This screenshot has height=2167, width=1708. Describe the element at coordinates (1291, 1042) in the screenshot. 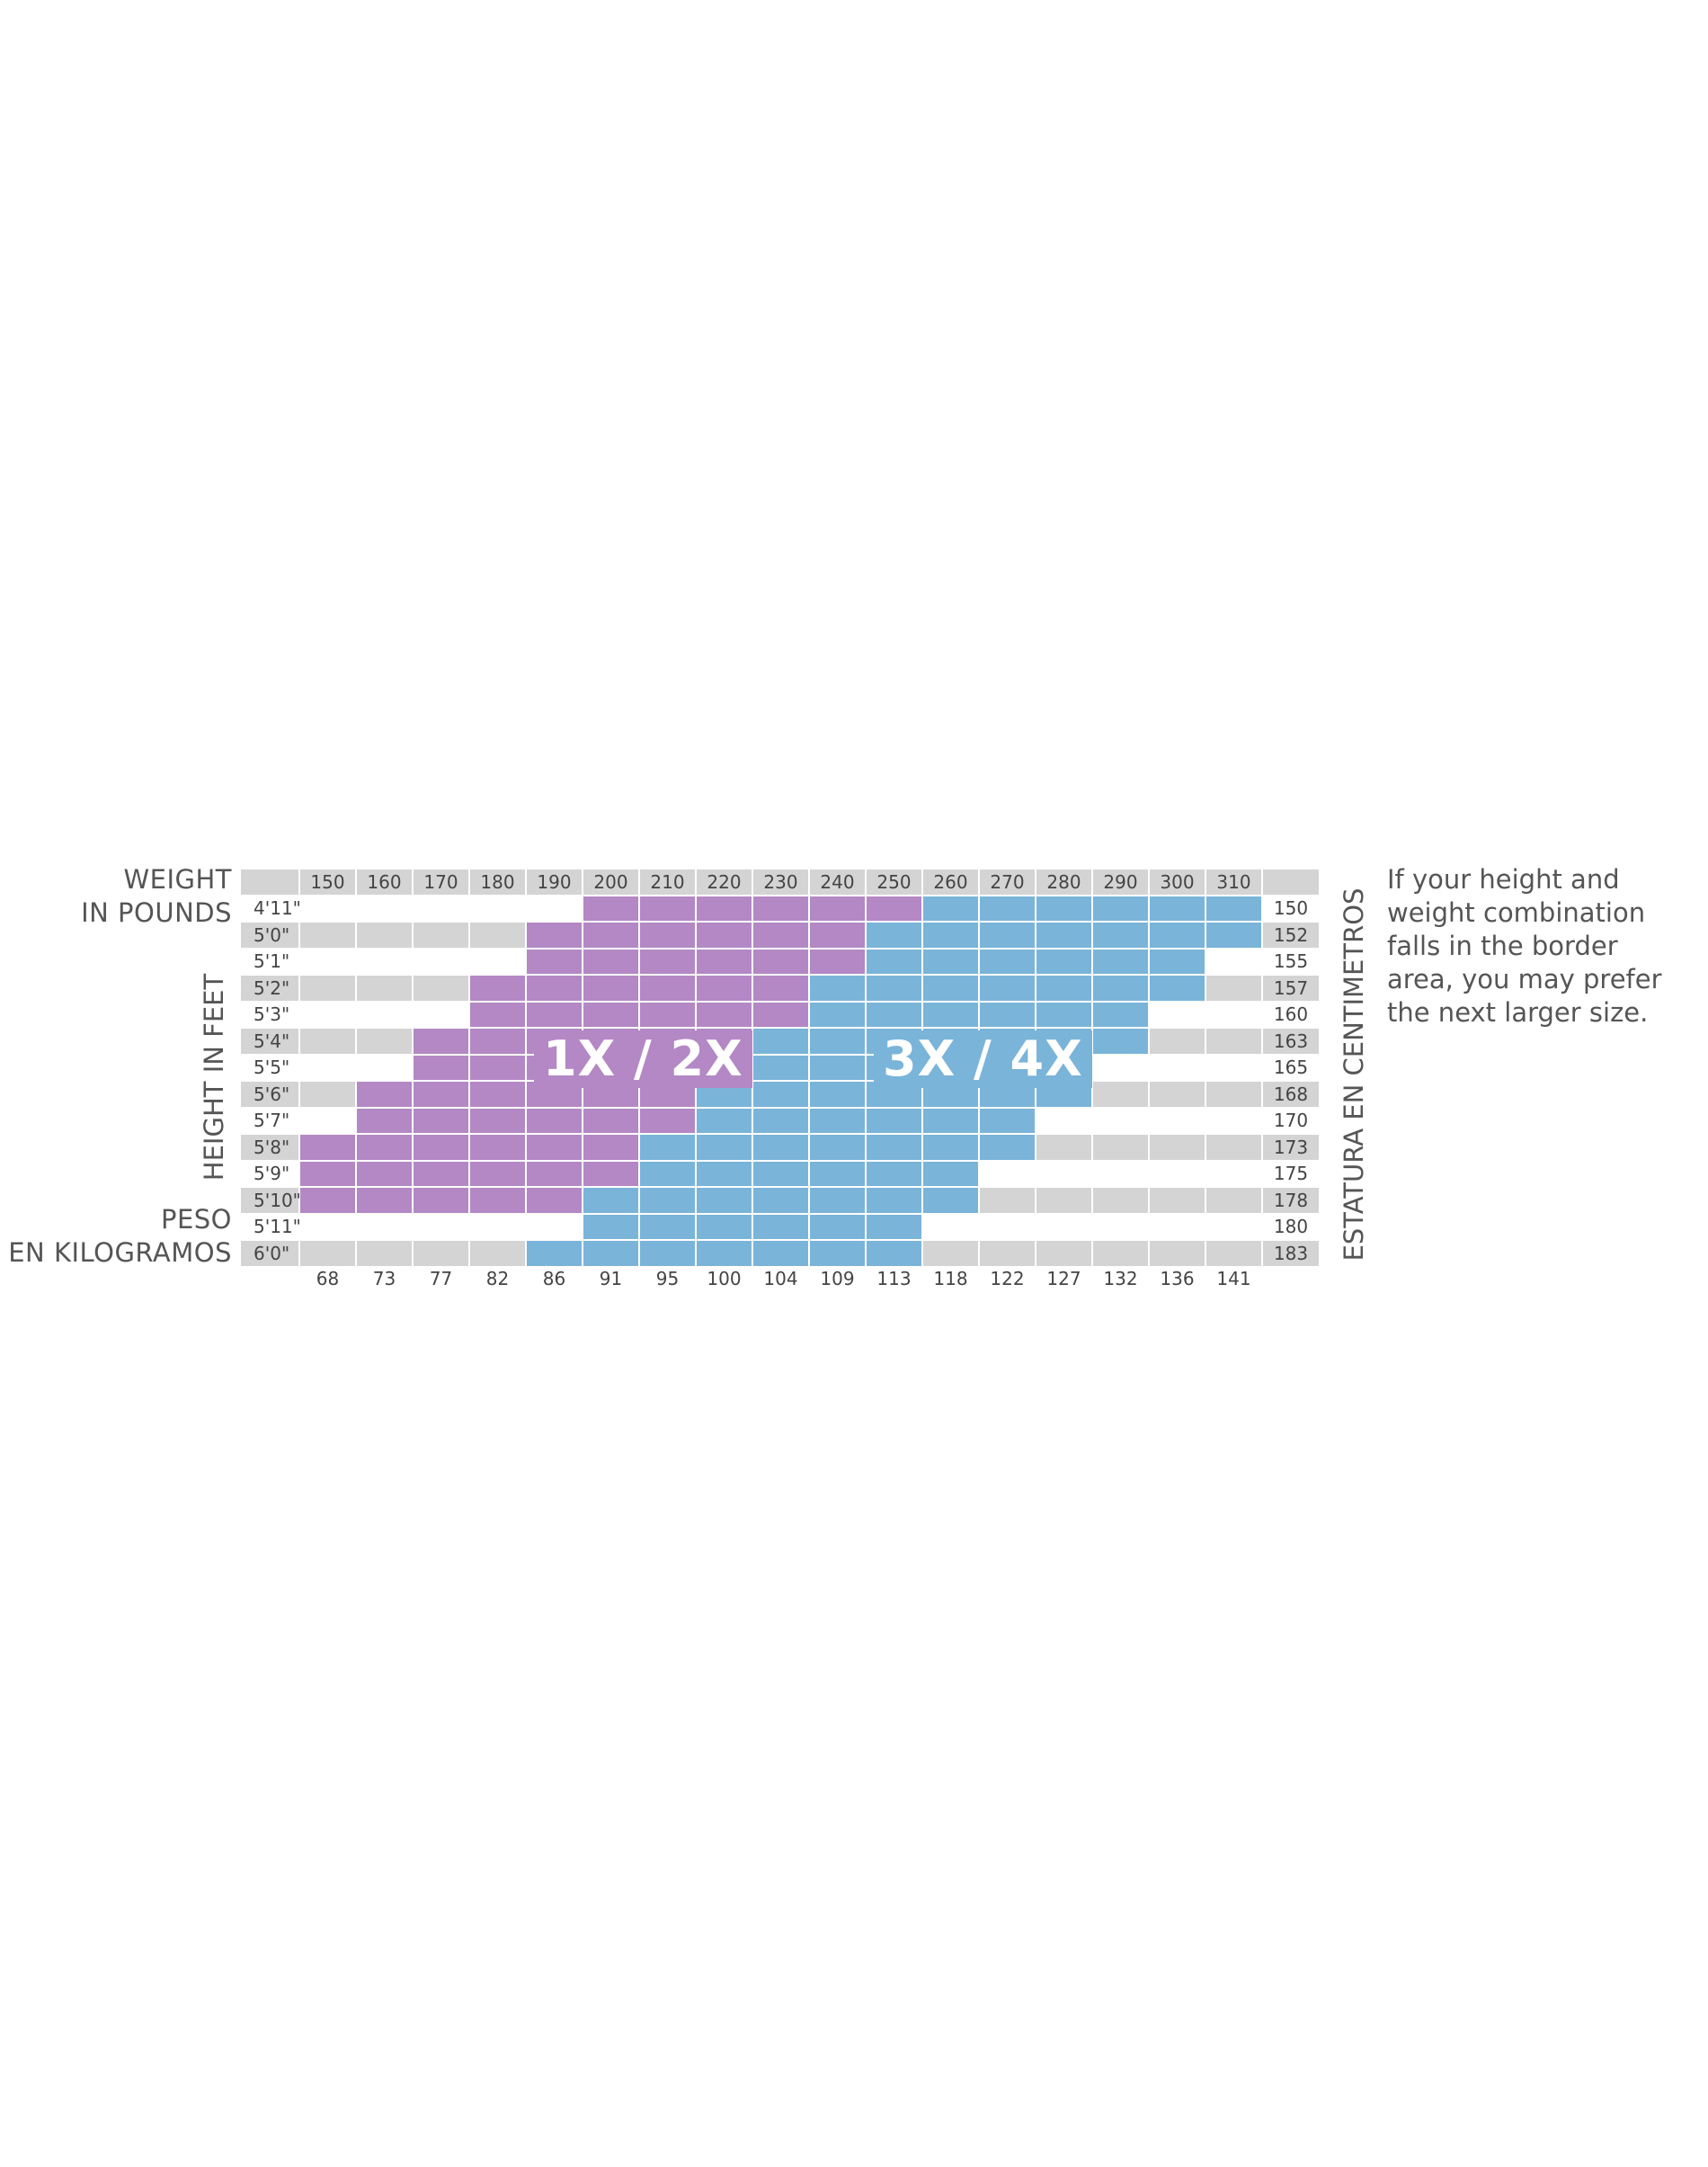

I see `cm-tick-label: 163` at that location.